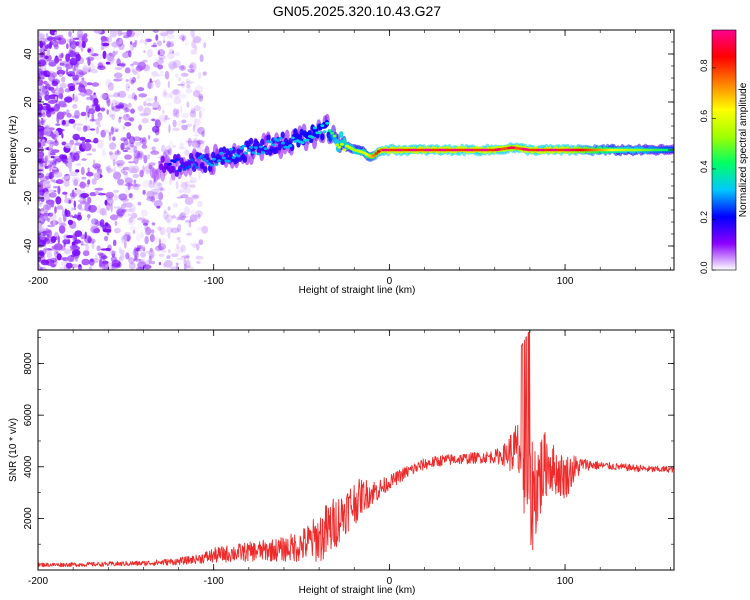 The image size is (750, 600). I want to click on ridge-band, so click(162, 159).